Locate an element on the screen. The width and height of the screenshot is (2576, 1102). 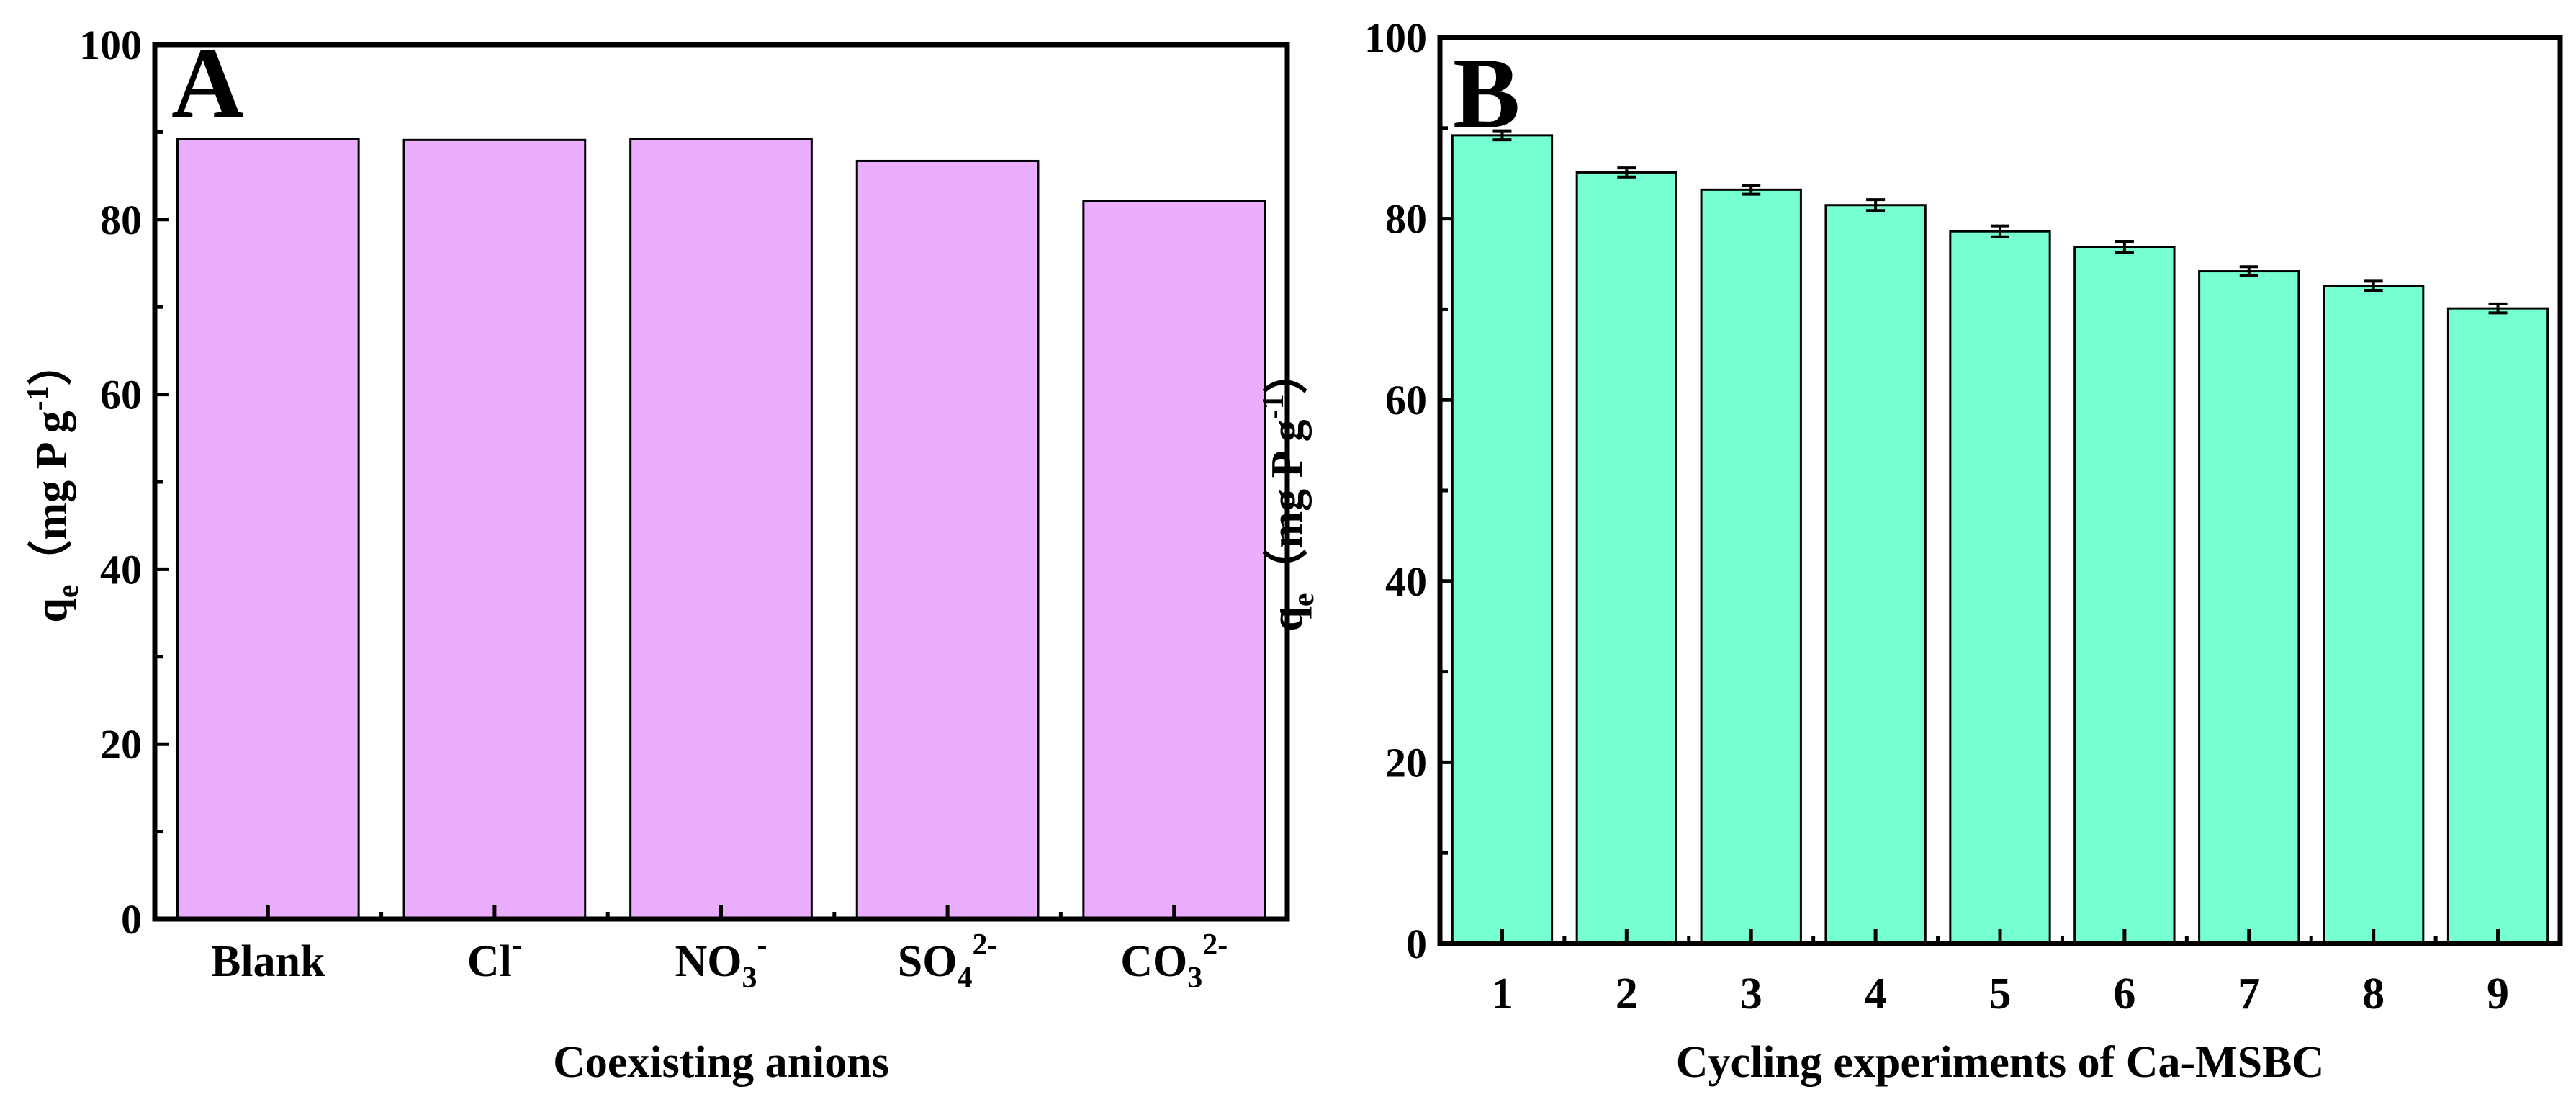
x-tick-label: 3 is located at coordinates (1751, 993).